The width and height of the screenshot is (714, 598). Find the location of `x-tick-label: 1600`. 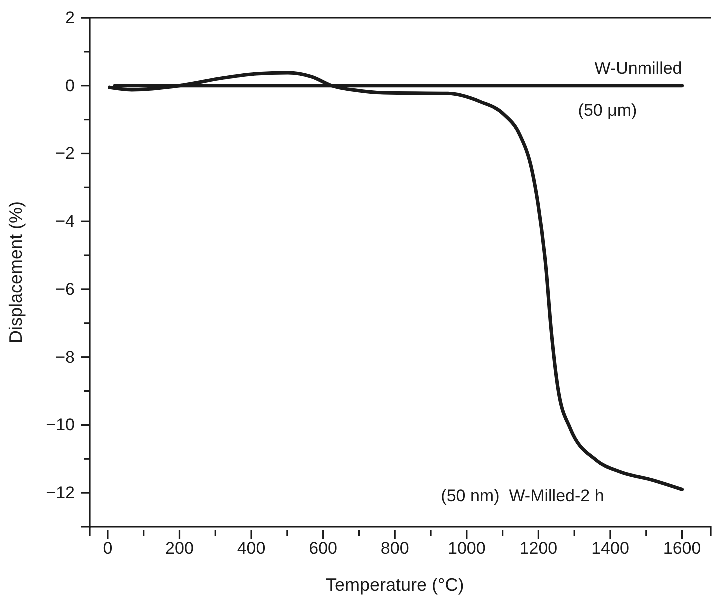

x-tick-label: 1600 is located at coordinates (682, 548).